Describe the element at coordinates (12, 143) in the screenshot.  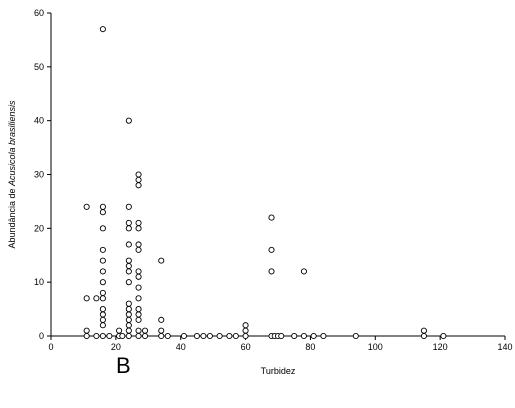
I see `y-axis-label-species: Acusicola brasiliensis` at that location.